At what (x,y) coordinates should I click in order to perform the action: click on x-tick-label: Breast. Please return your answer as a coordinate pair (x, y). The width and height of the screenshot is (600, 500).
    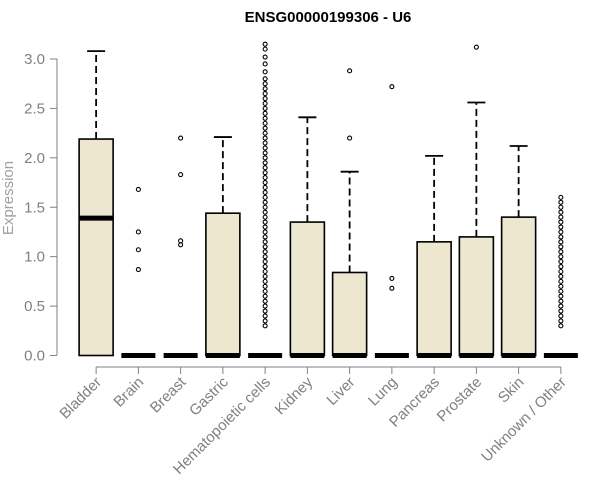
    Looking at the image, I should click on (168, 394).